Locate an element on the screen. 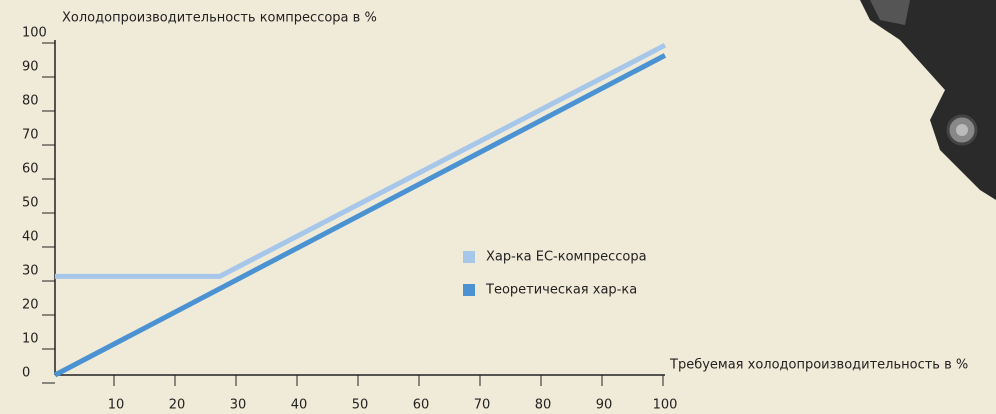 The image size is (996, 414). x-tick-label: 40 is located at coordinates (299, 405).